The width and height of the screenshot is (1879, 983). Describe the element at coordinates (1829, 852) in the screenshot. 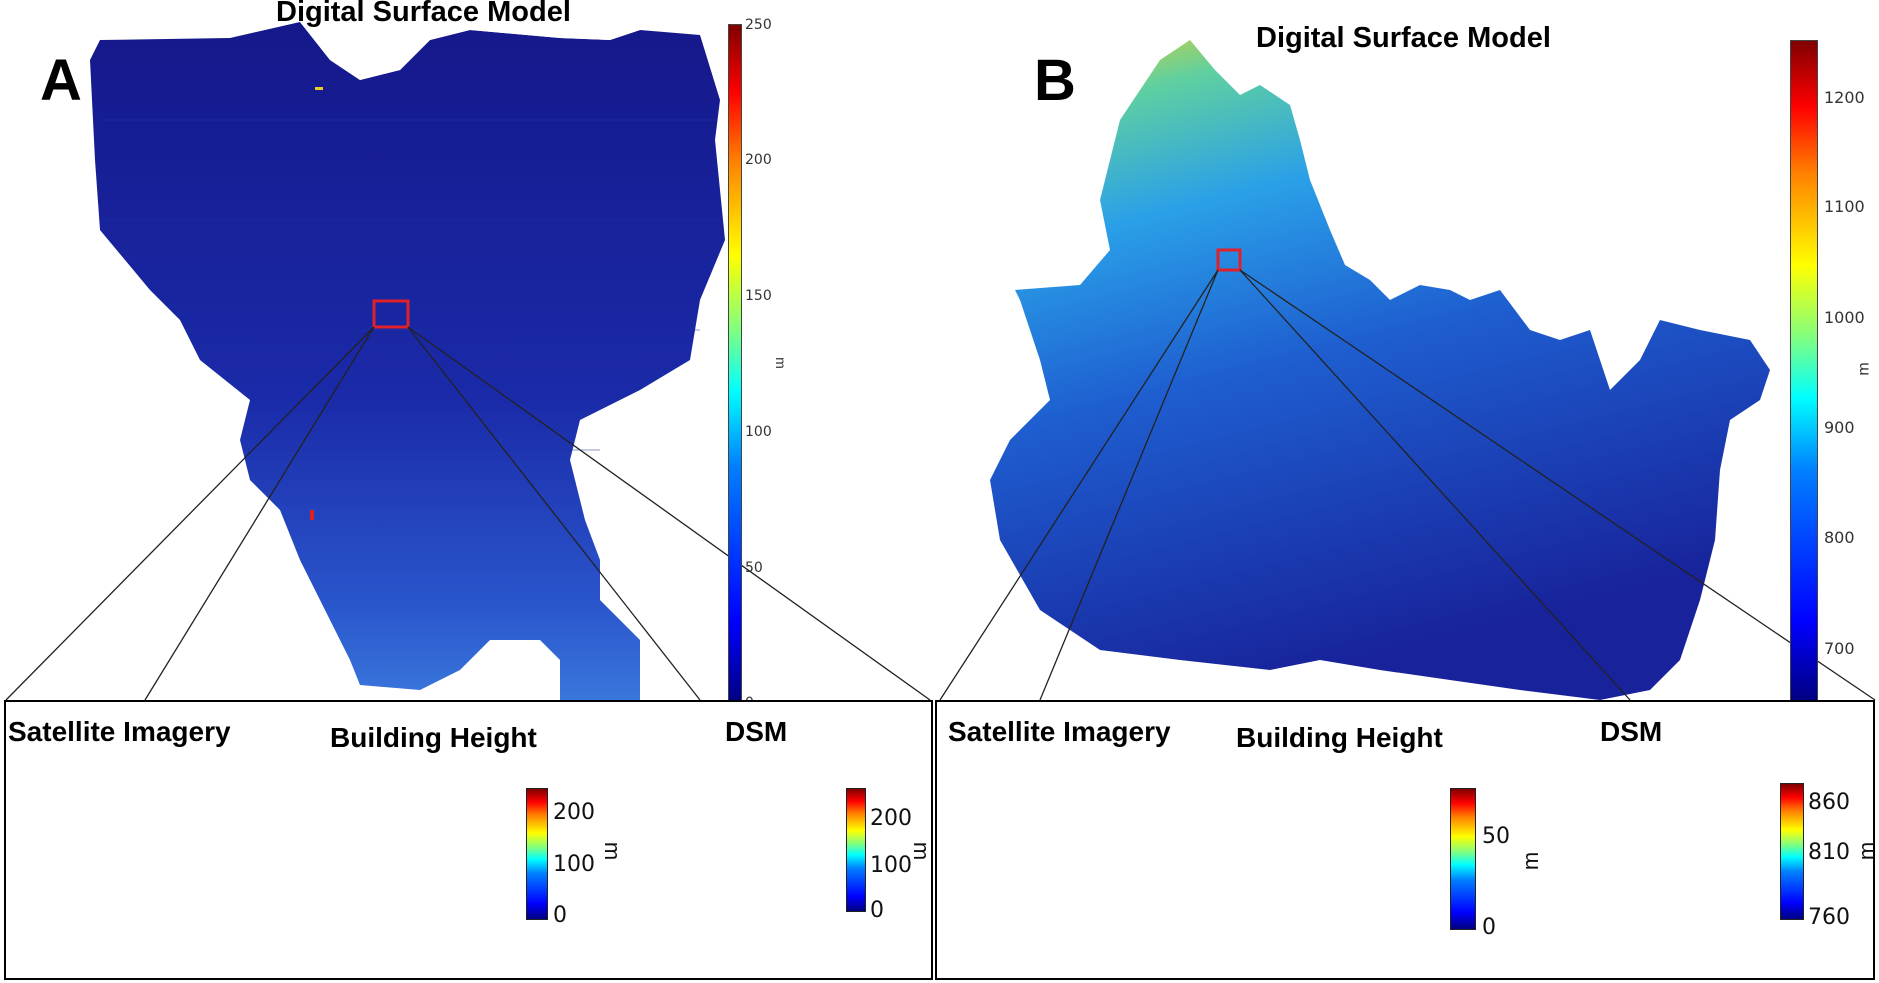

I see `colorbar-b-dsm-tick: 810` at that location.